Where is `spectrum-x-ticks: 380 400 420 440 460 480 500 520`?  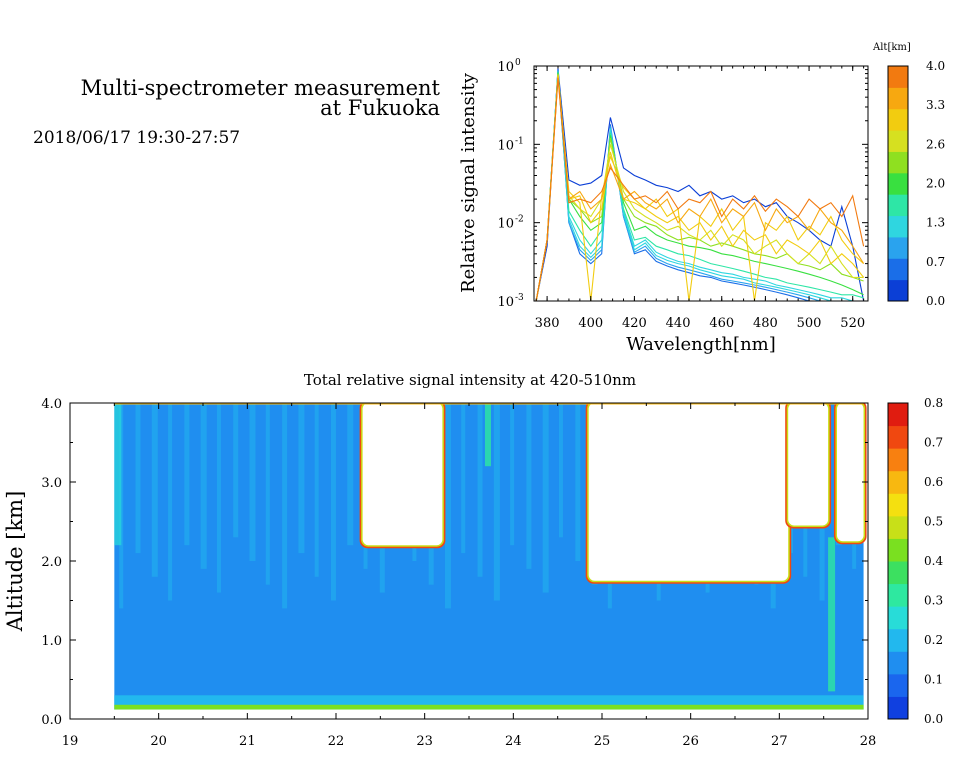 spectrum-x-ticks: 380 400 420 440 460 480 500 520 is located at coordinates (700, 198).